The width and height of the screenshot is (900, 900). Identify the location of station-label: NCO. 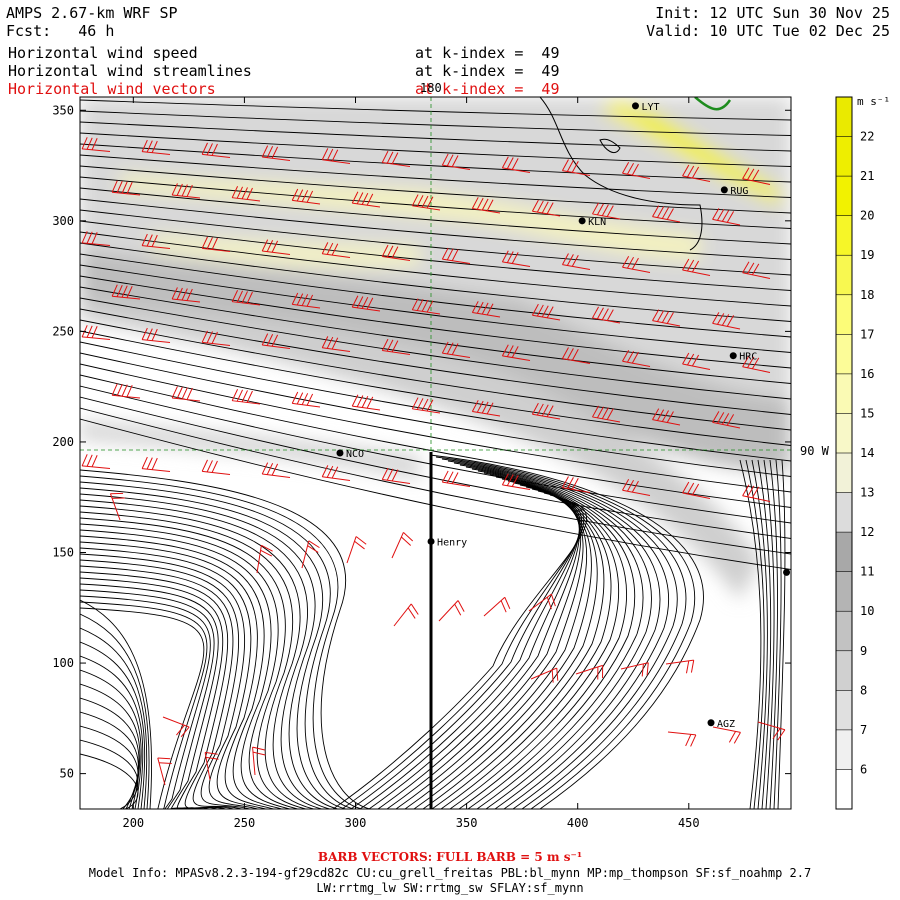
(355, 454).